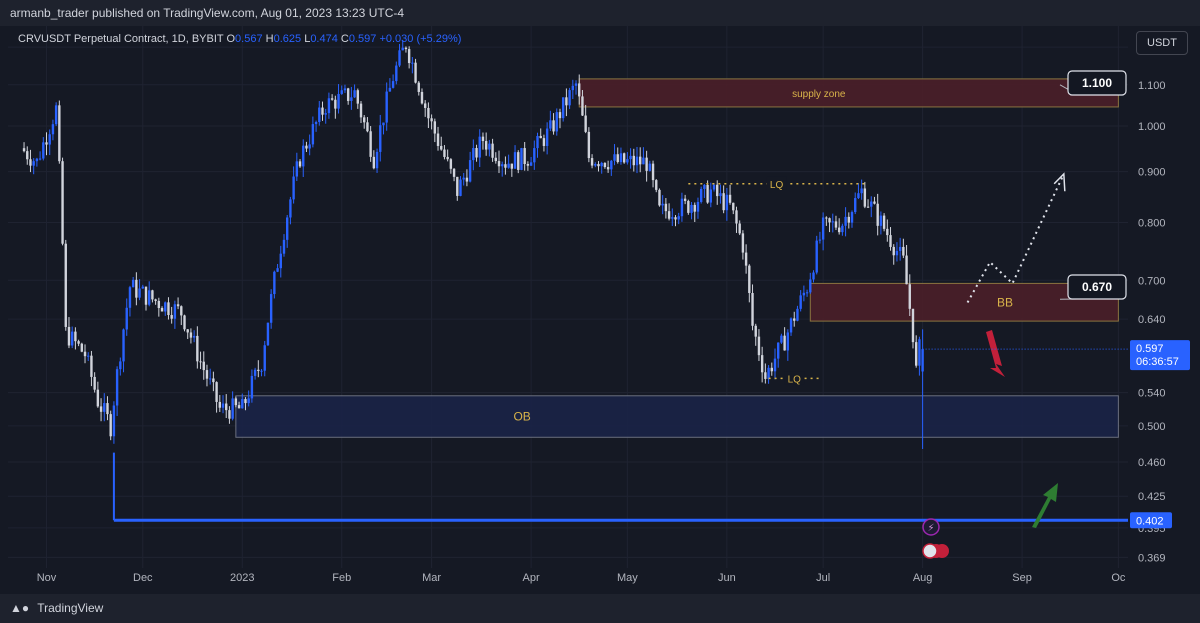 The height and width of the screenshot is (623, 1200). Describe the element at coordinates (1152, 463) in the screenshot. I see `price-tick: 0.460` at that location.